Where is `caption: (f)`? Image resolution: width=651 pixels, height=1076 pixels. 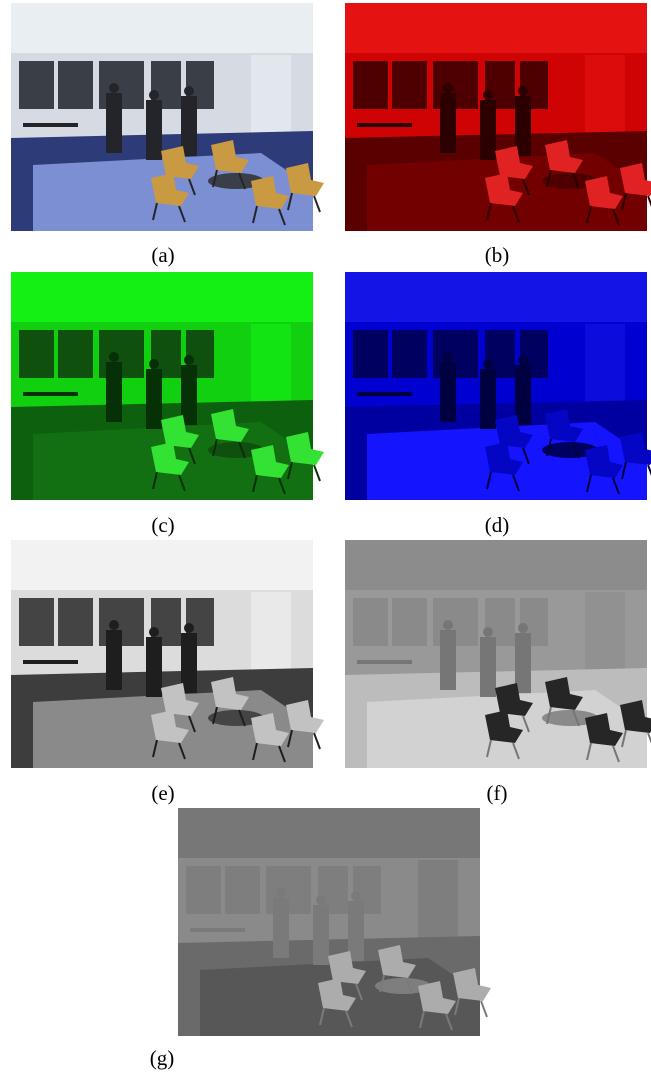
caption: (f) is located at coordinates (497, 793).